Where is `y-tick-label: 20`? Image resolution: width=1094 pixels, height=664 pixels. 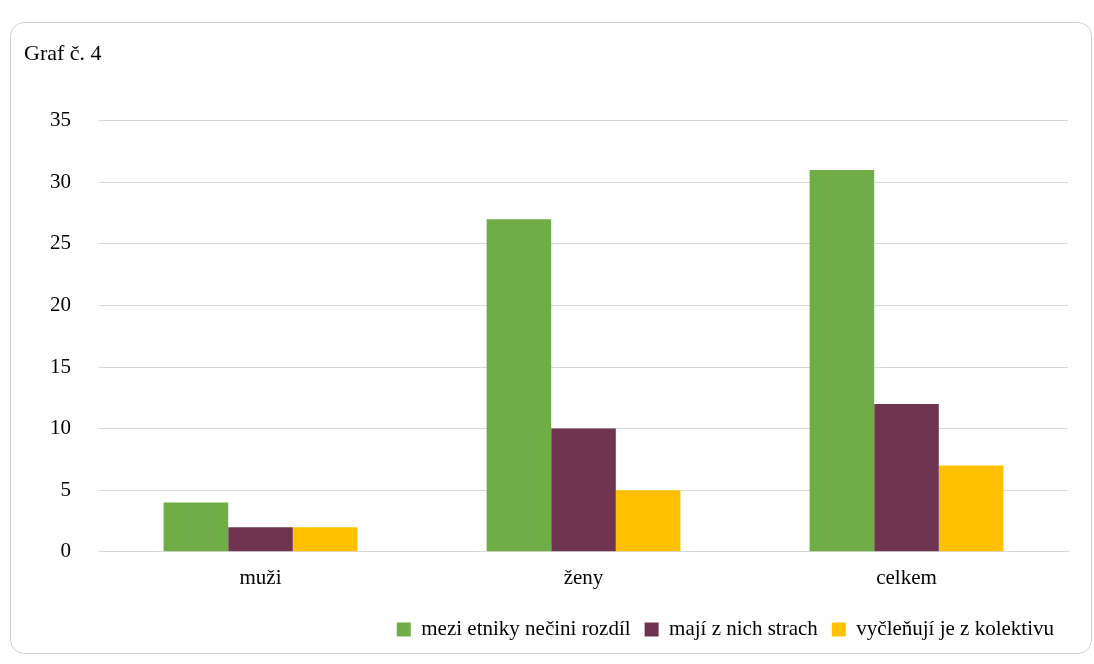 y-tick-label: 20 is located at coordinates (60, 303).